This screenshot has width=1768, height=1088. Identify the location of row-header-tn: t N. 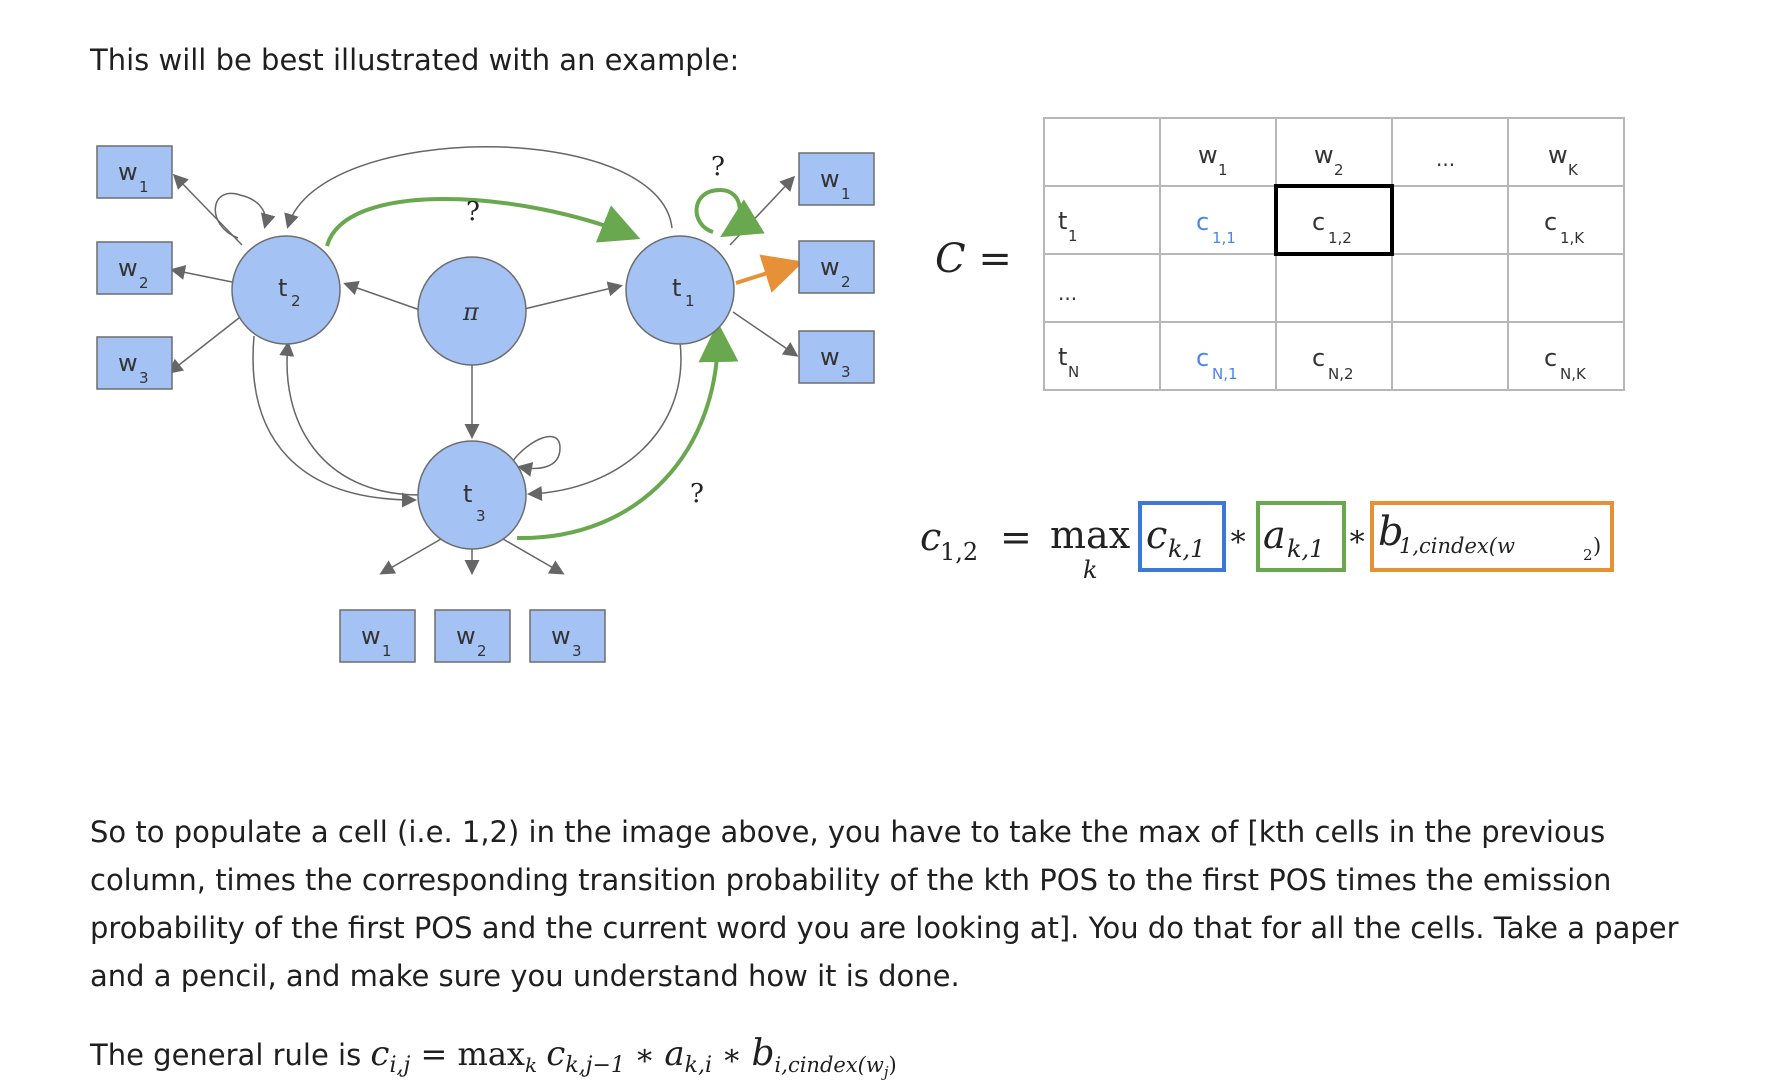
(1068, 362).